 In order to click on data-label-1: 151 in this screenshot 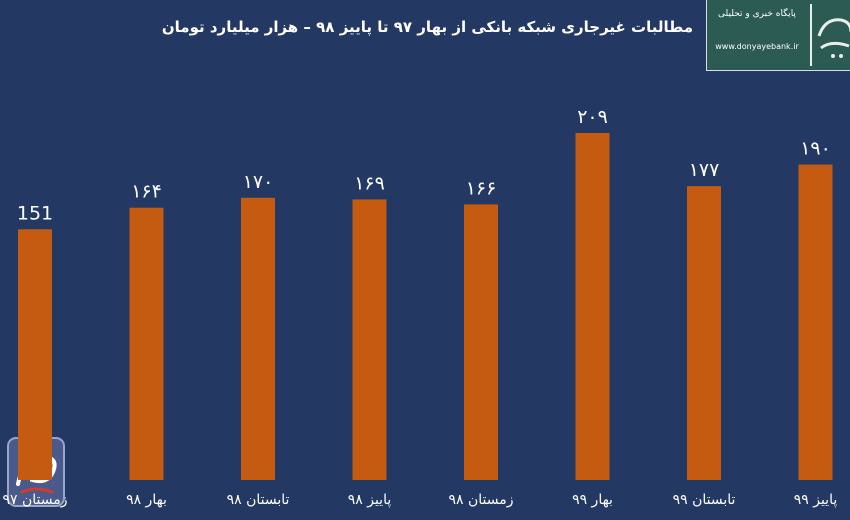, I will do `click(35, 213)`.